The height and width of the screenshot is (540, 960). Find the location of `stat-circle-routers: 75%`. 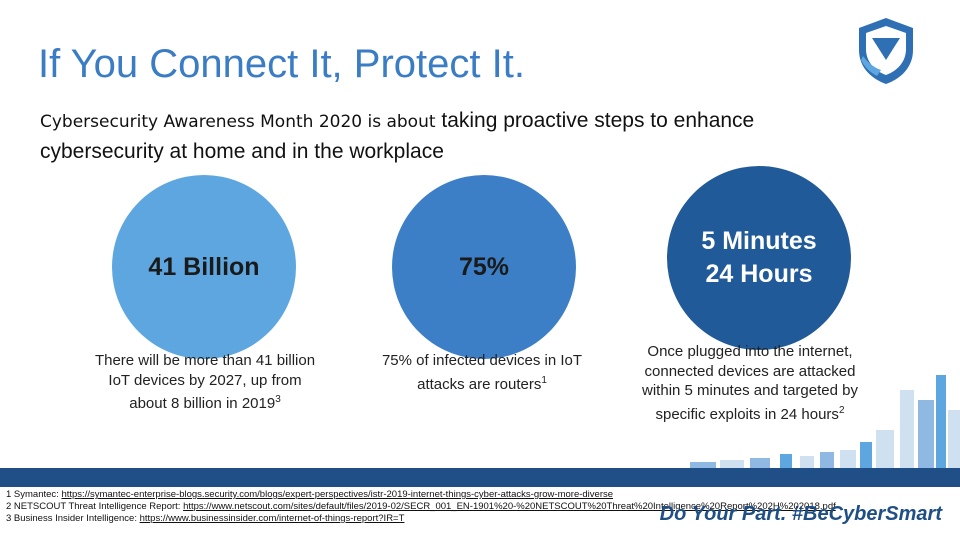

stat-circle-routers: 75% is located at coordinates (484, 267).